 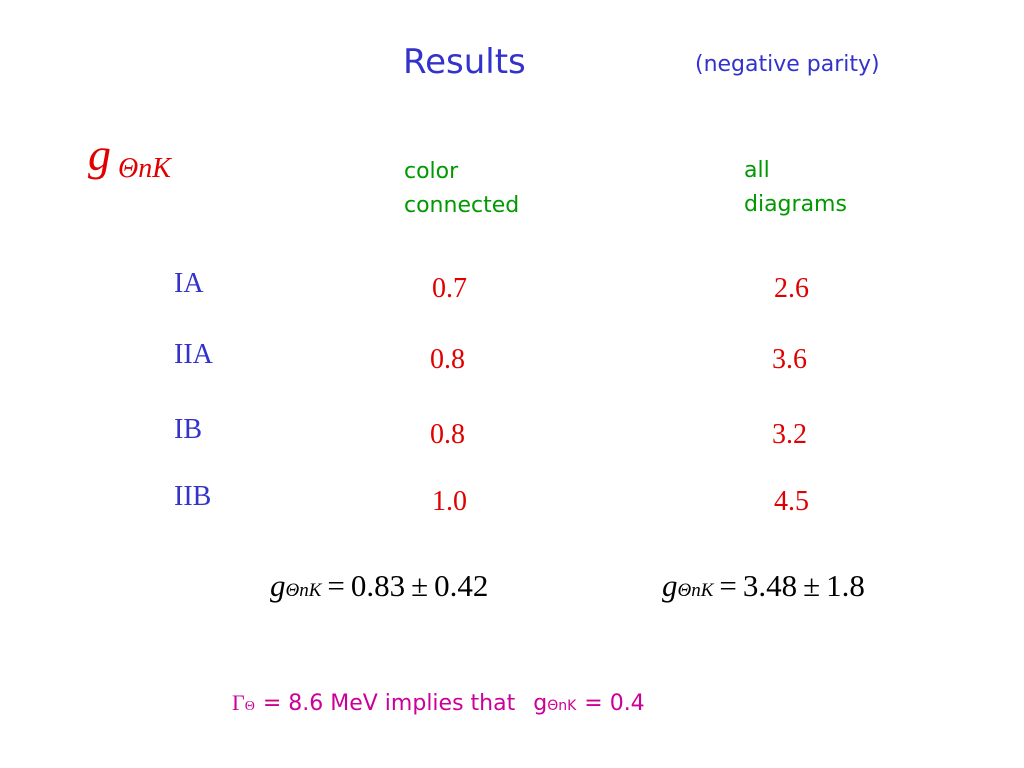 I want to click on all-diagrams-value: 2.6, so click(x=791, y=288).